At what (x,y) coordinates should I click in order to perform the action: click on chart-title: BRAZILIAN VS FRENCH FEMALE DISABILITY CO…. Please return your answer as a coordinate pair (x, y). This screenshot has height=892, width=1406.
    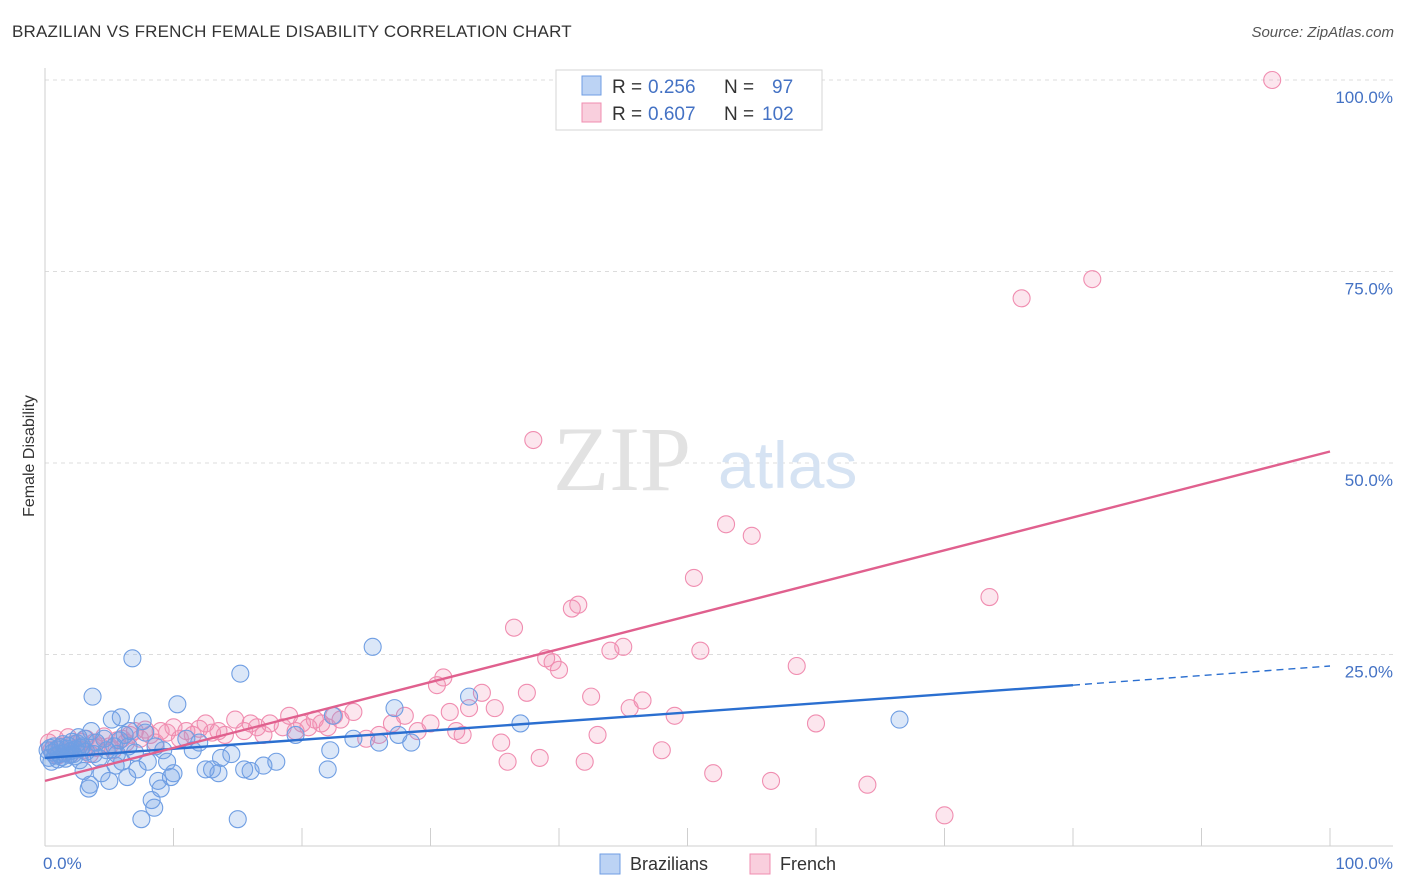
    Looking at the image, I should click on (292, 31).